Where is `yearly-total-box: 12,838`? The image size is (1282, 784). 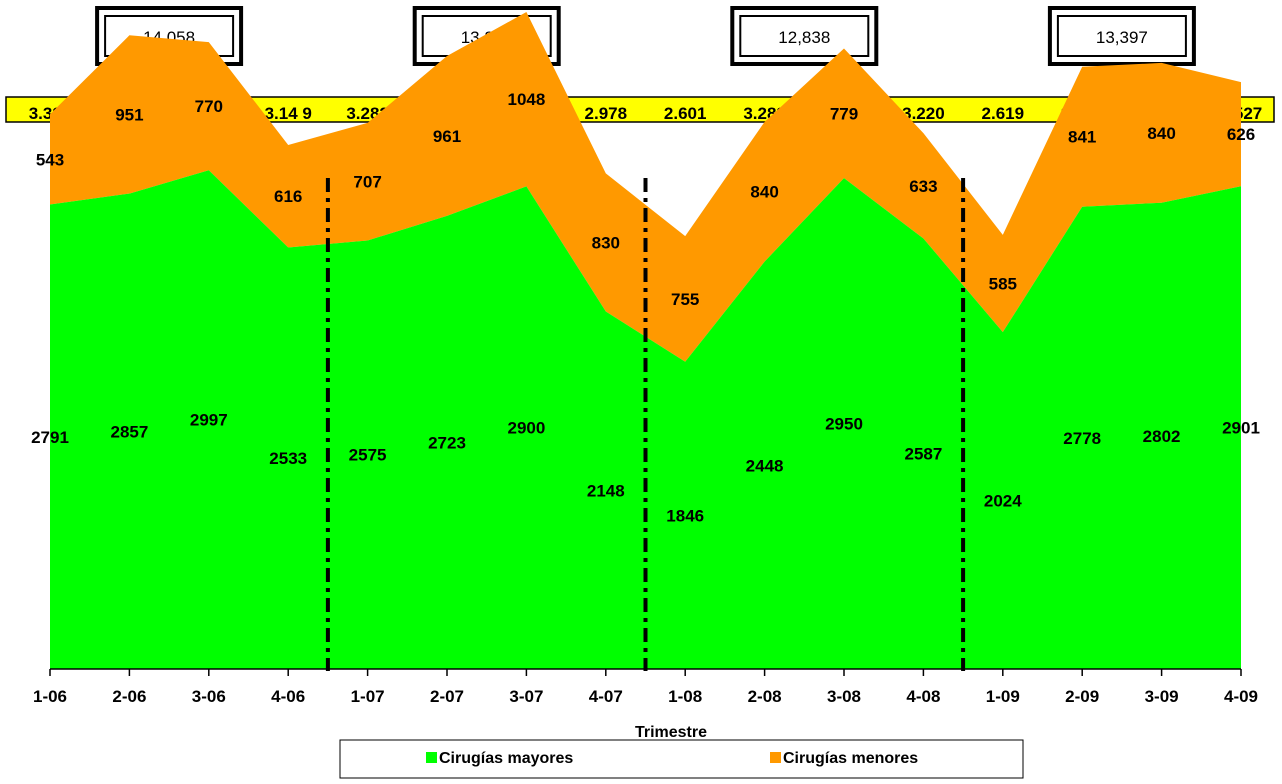 yearly-total-box: 12,838 is located at coordinates (804, 36).